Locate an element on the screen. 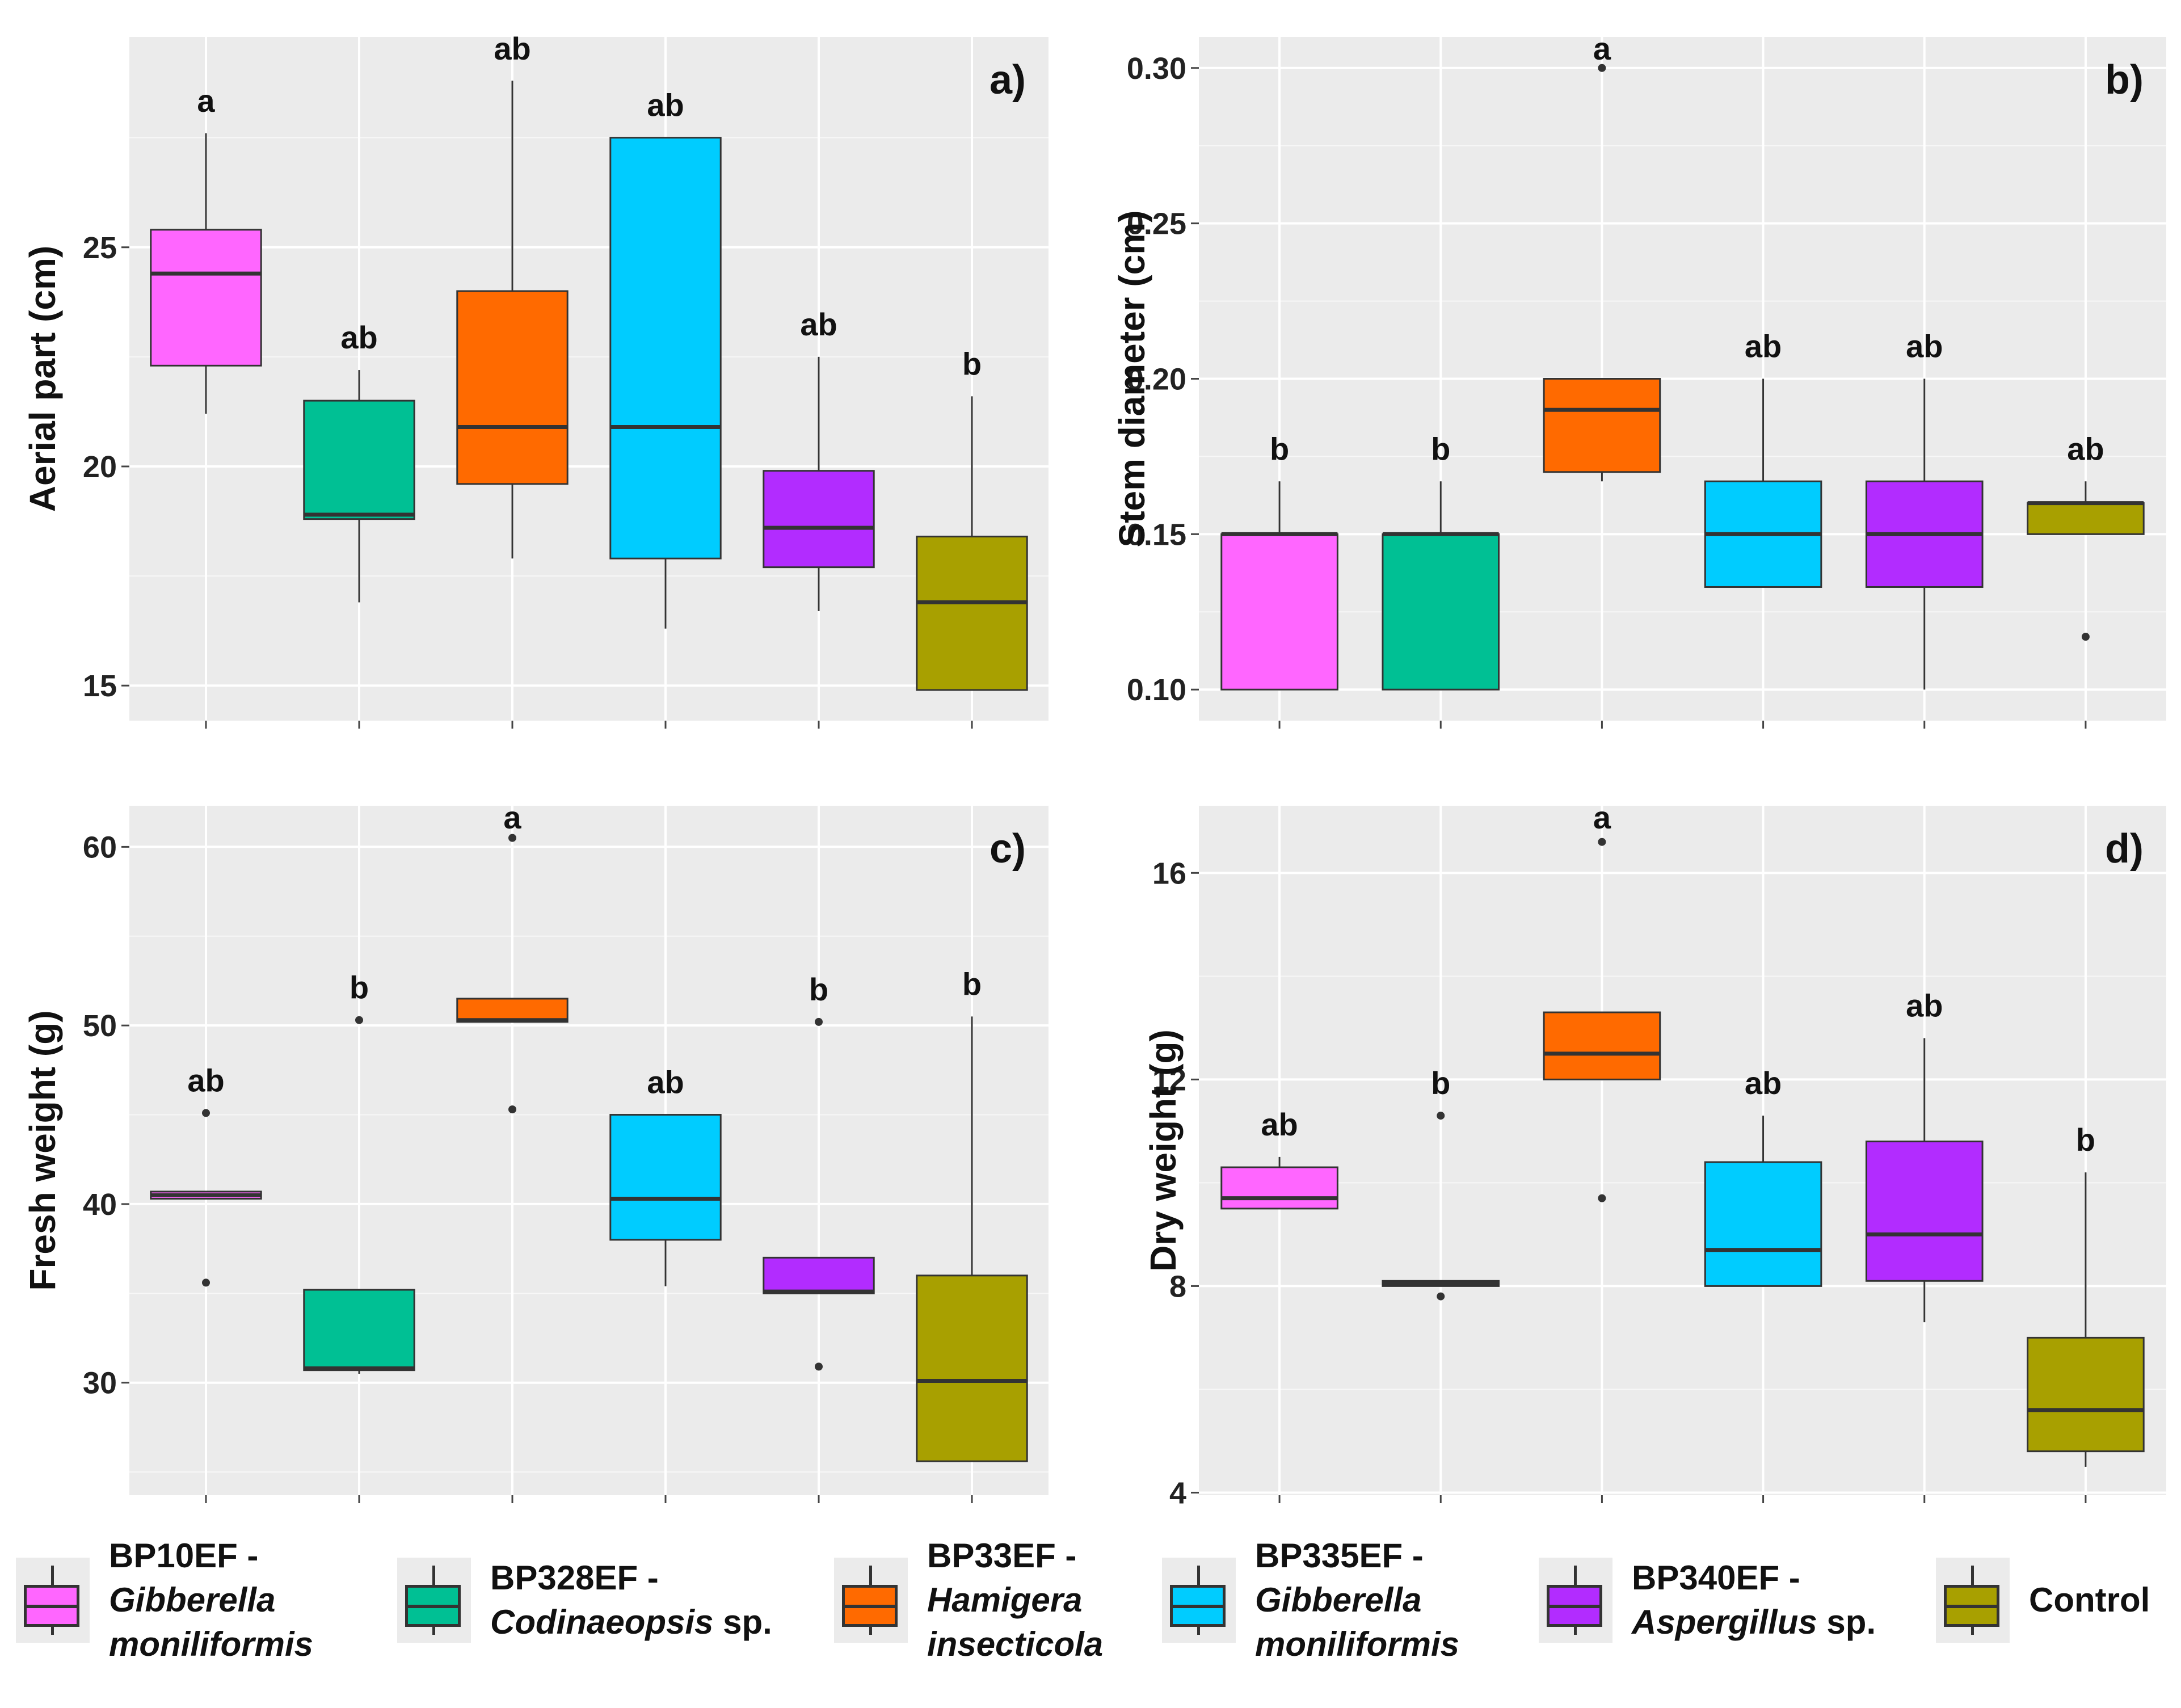 The width and height of the screenshot is (2181, 1708). y-tick-label: 20 is located at coordinates (100, 467).